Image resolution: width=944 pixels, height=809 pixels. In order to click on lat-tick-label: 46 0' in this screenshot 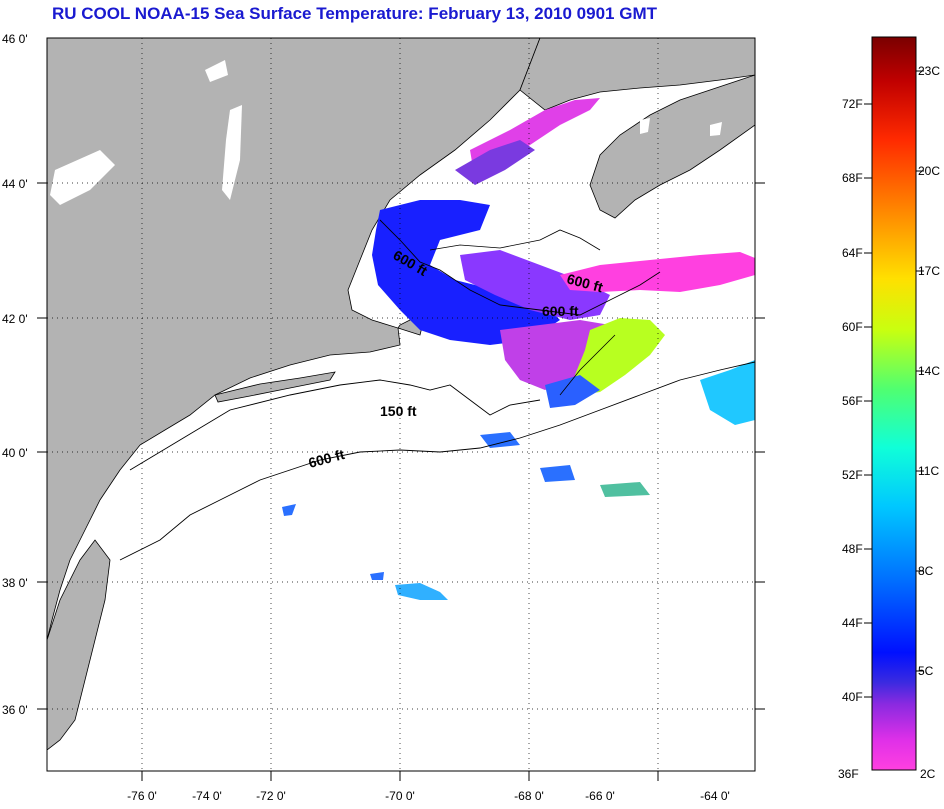, I will do `click(15, 39)`.